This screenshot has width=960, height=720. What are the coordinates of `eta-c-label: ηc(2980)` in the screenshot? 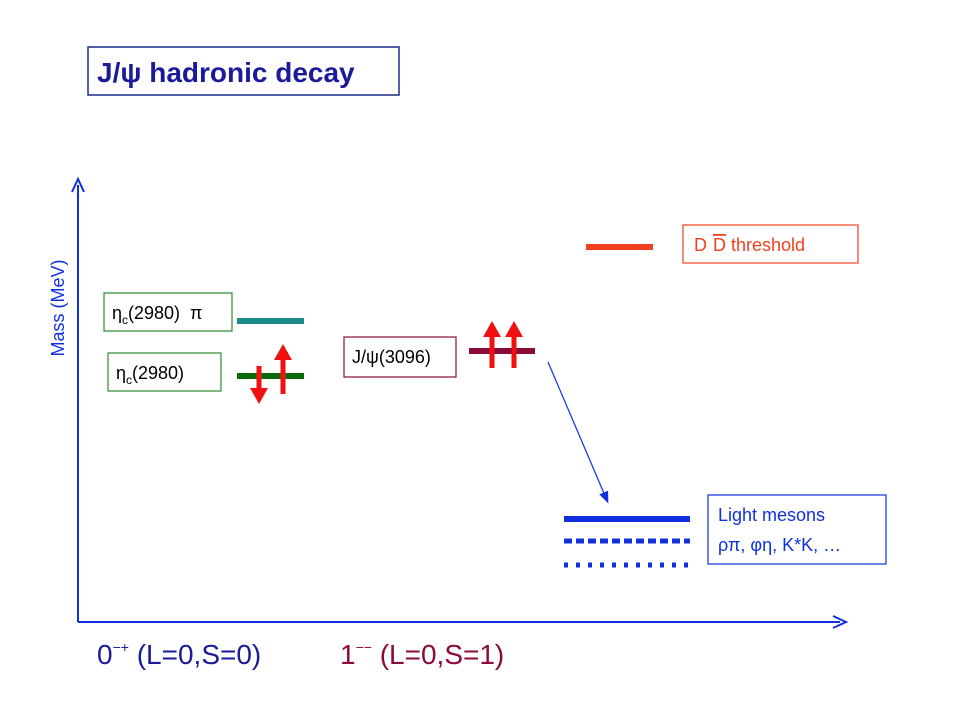 It's located at (150, 375).